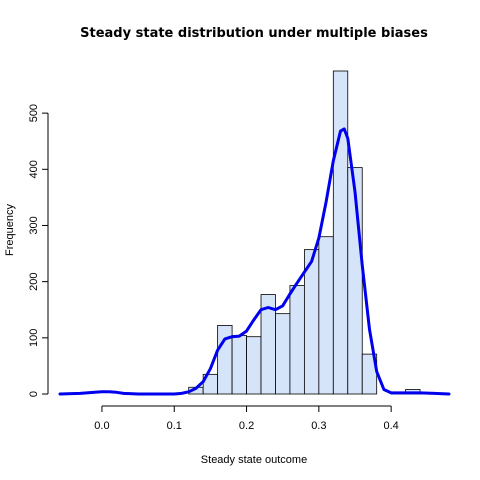  I want to click on y-tick-label: 200, so click(34, 281).